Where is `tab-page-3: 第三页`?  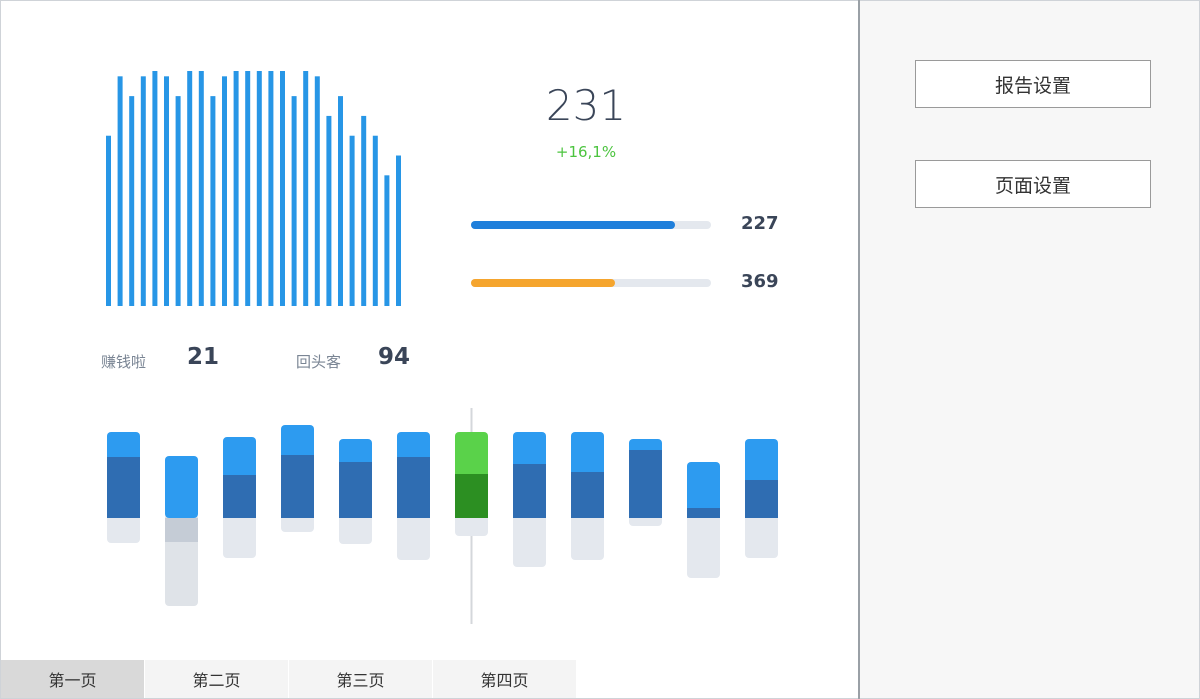
tab-page-3: 第三页 is located at coordinates (361, 679).